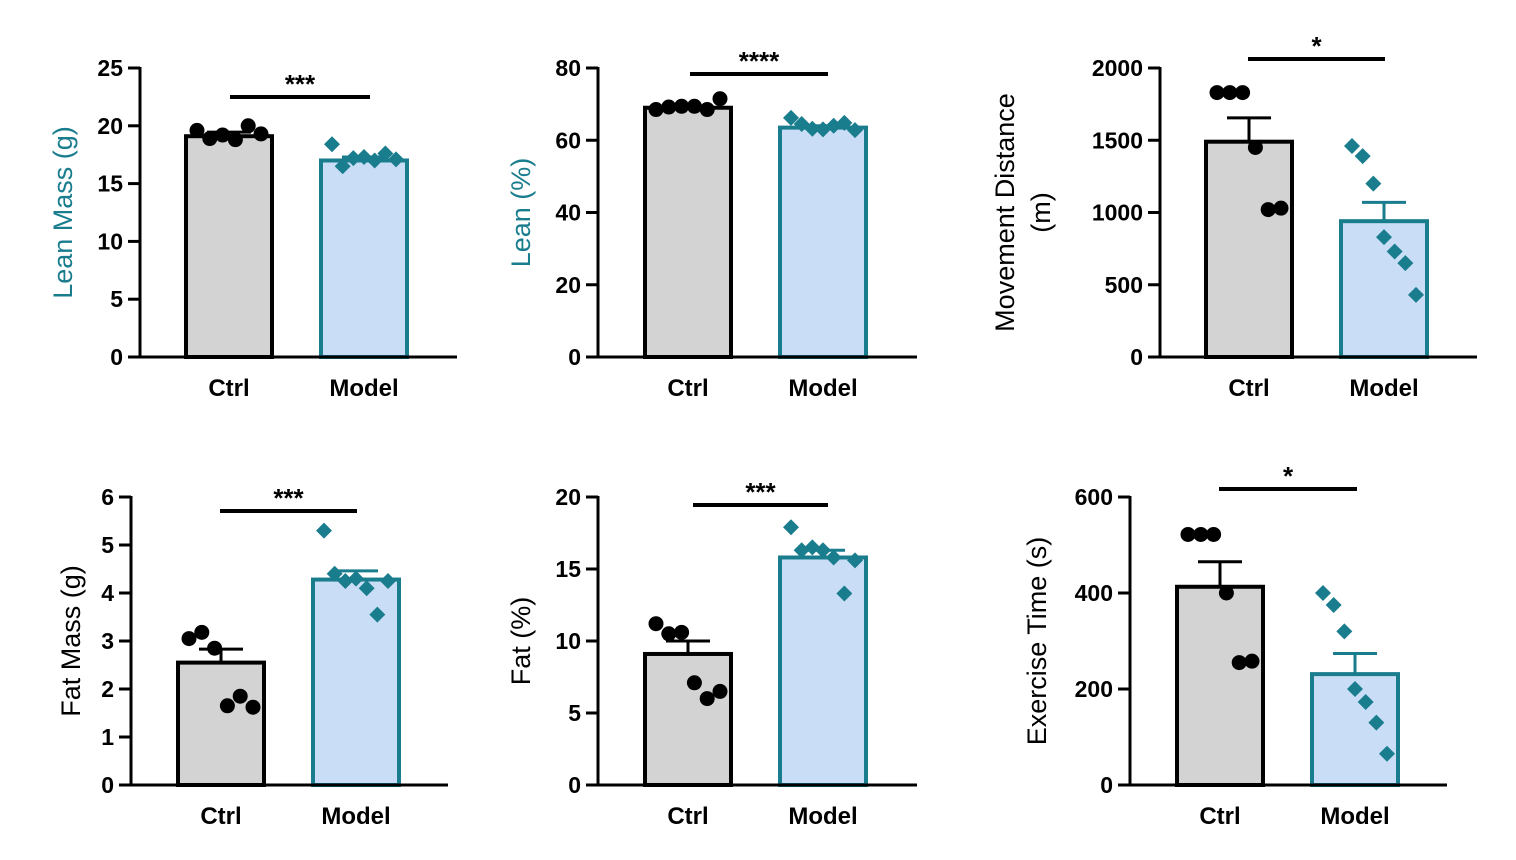 The width and height of the screenshot is (1516, 860). Describe the element at coordinates (107, 593) in the screenshot. I see `y-tick-label: 4` at that location.